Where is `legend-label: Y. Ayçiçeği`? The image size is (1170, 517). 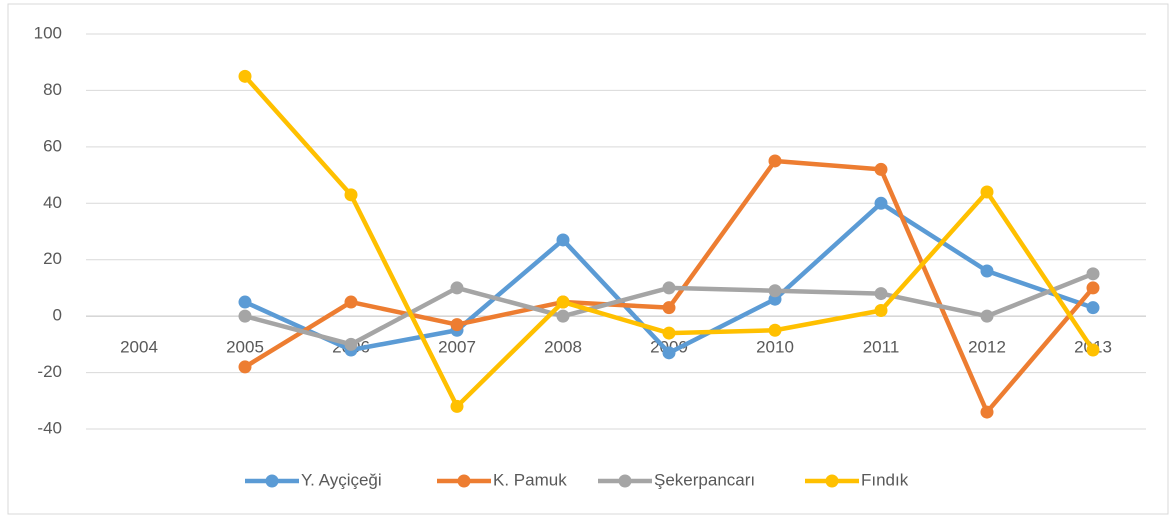 legend-label: Y. Ayçiçeği is located at coordinates (341, 479).